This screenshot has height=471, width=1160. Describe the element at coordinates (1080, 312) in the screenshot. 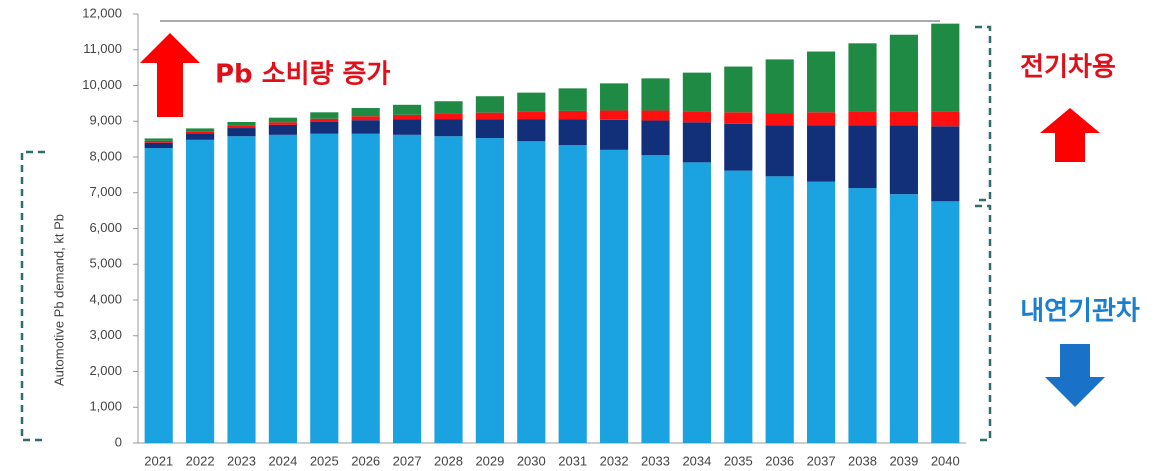

I see `annotation: 내연기관차` at that location.